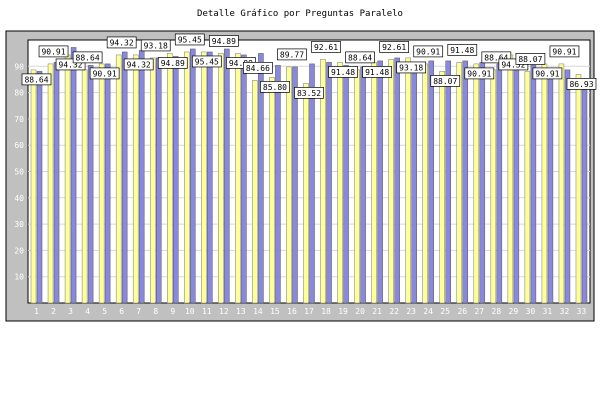 The height and width of the screenshot is (400, 600). I want to click on x-tick-label: 2, so click(53, 311).